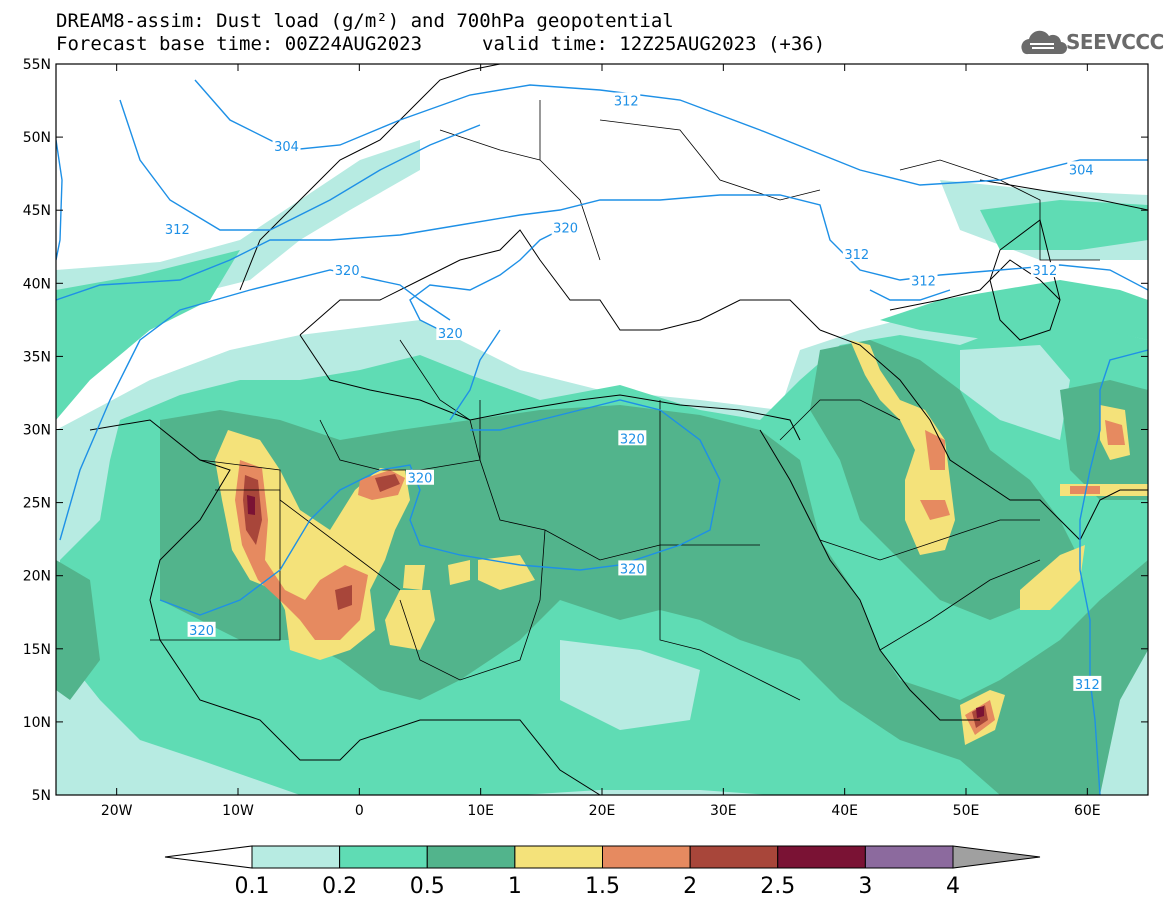 The height and width of the screenshot is (907, 1165). What do you see at coordinates (777, 886) in the screenshot?
I see `colorbar-level-label: 2.5` at bounding box center [777, 886].